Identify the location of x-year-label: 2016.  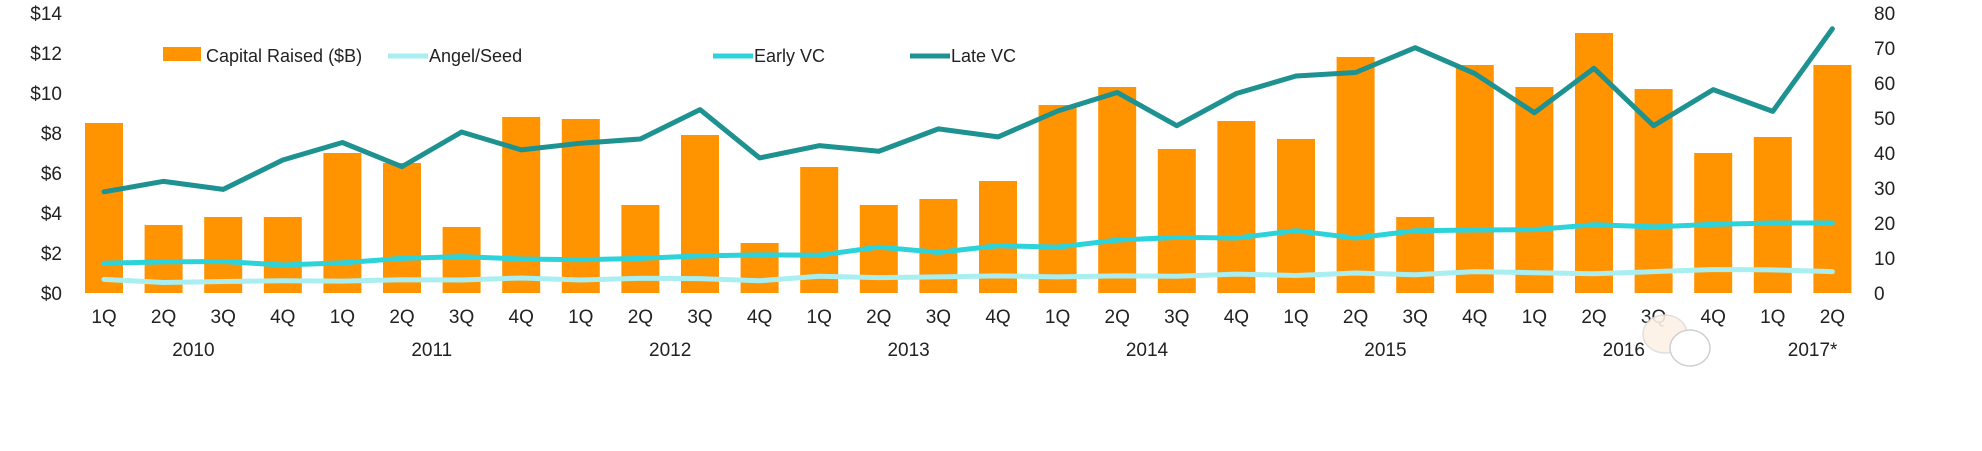
(1624, 350).